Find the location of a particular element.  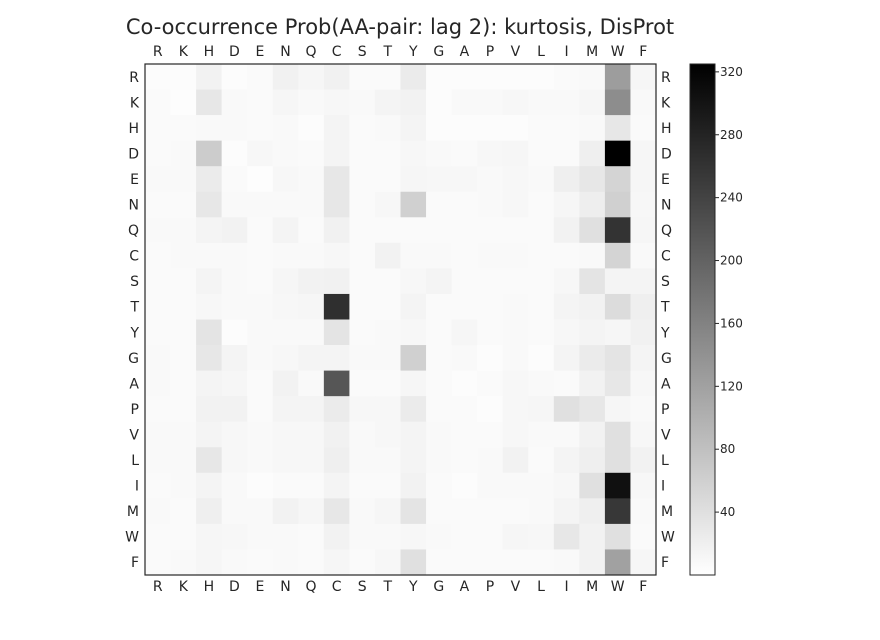

x-tick-label-bottom-I: I is located at coordinates (567, 587).